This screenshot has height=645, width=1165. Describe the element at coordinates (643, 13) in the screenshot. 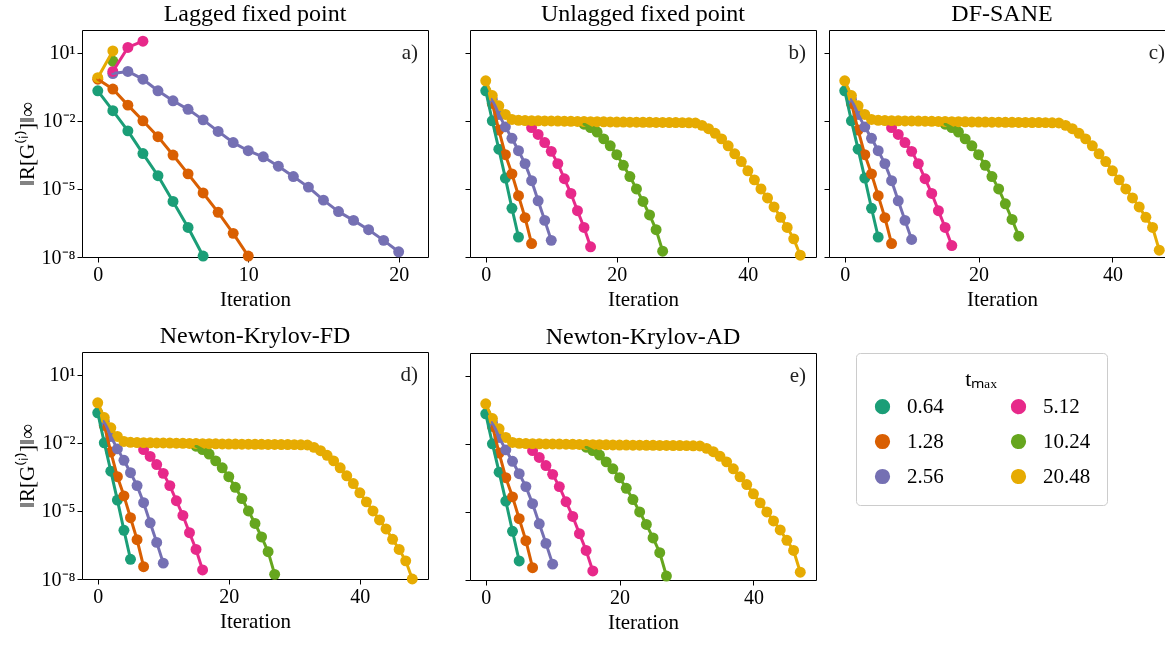

I see `chart-title: Unlagged fixed point` at that location.